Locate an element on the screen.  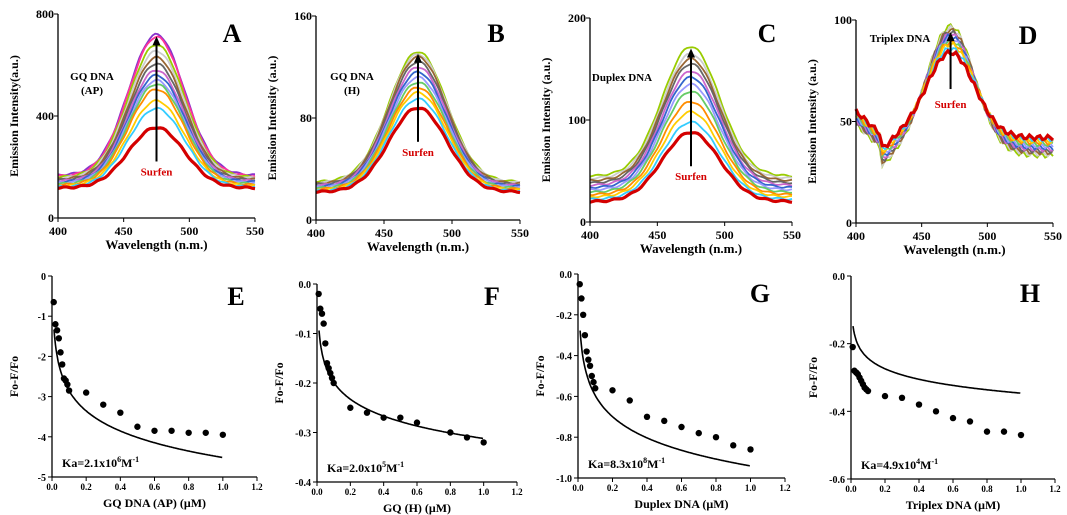
dna-annotation: GQ DNA is located at coordinates (352, 77).